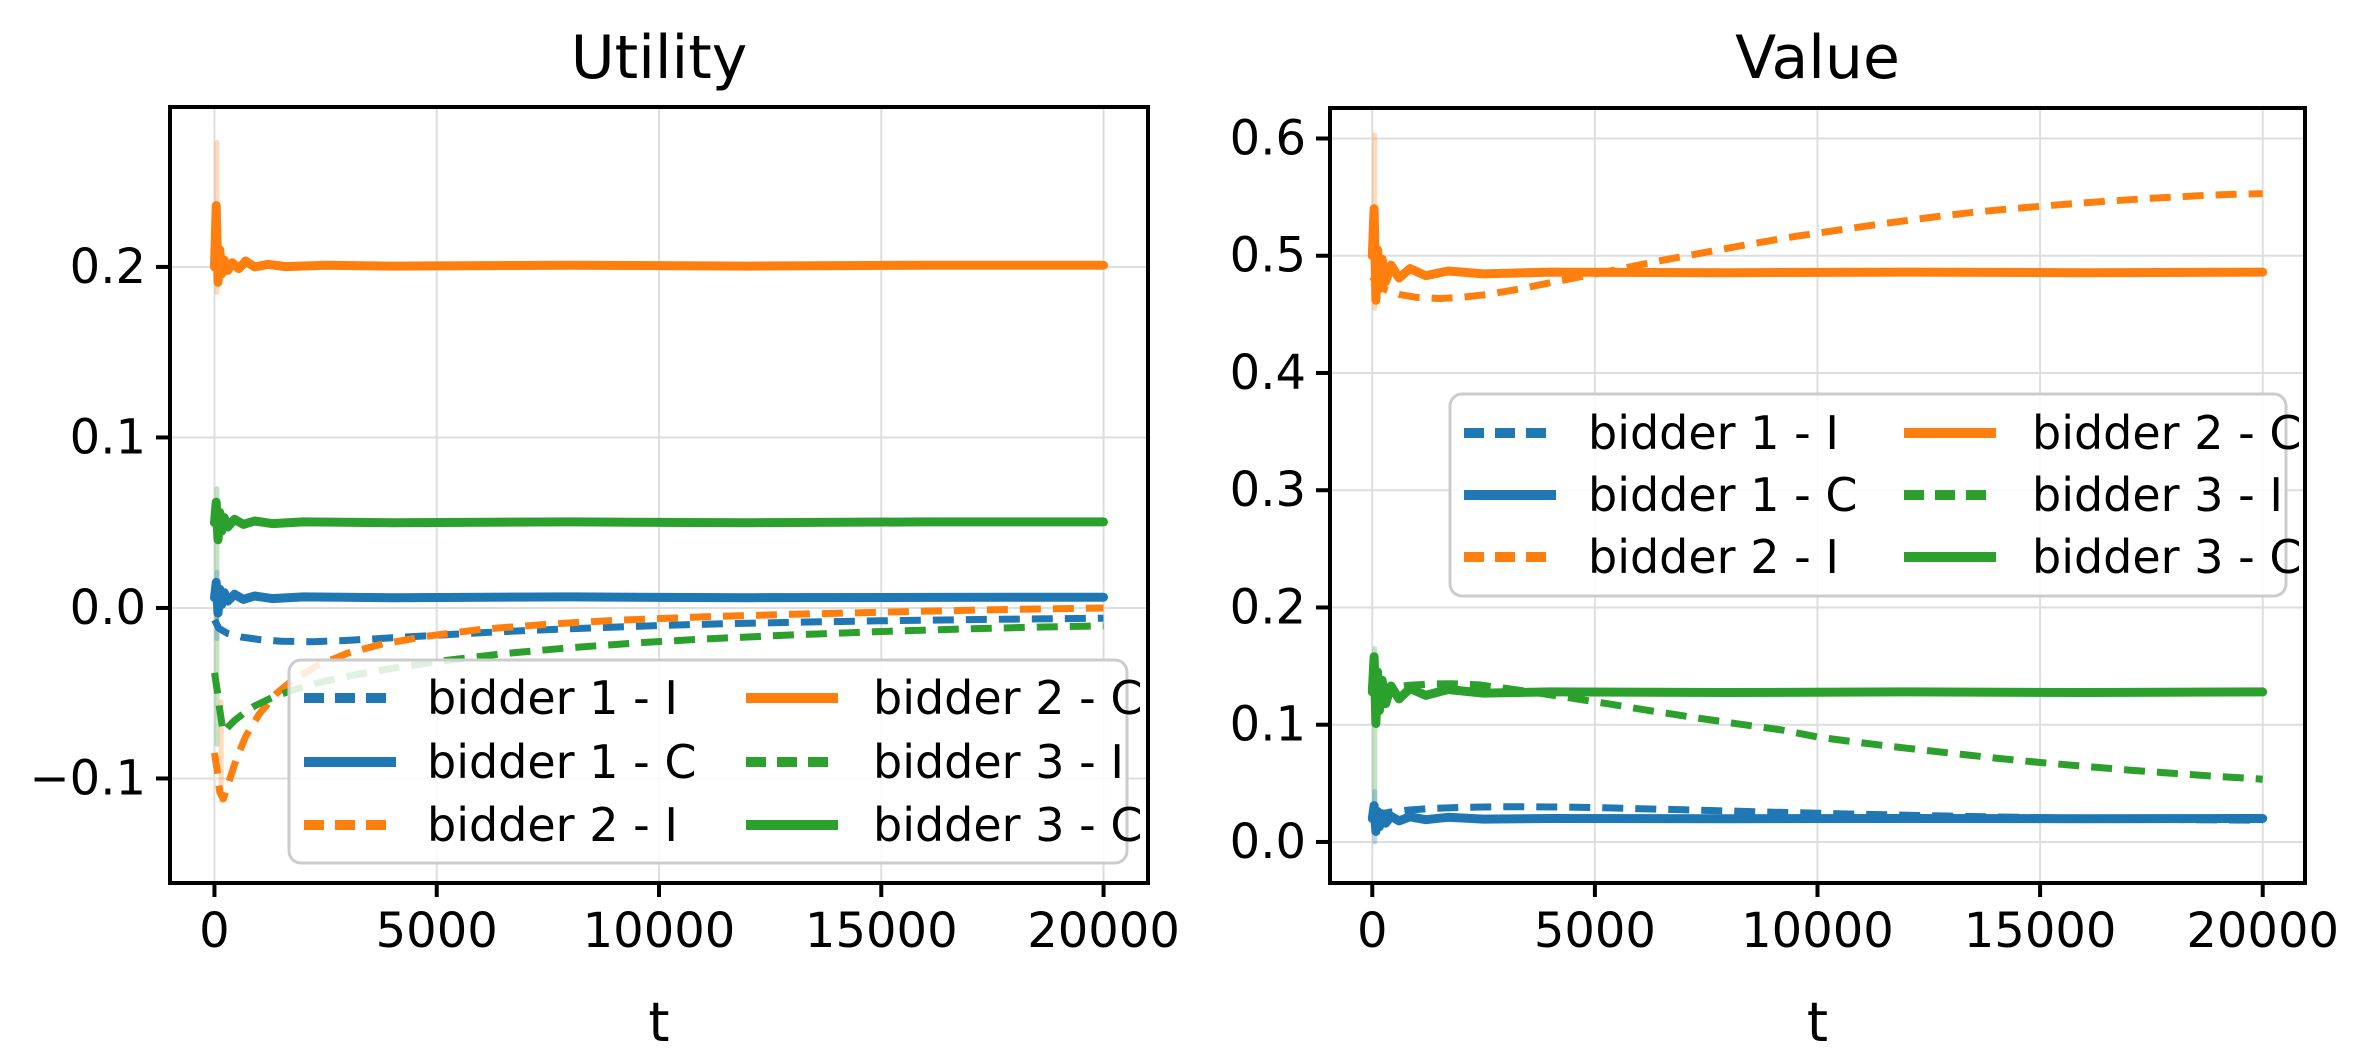  I want to click on series-line-bidder-1---c, so click(659, 597).